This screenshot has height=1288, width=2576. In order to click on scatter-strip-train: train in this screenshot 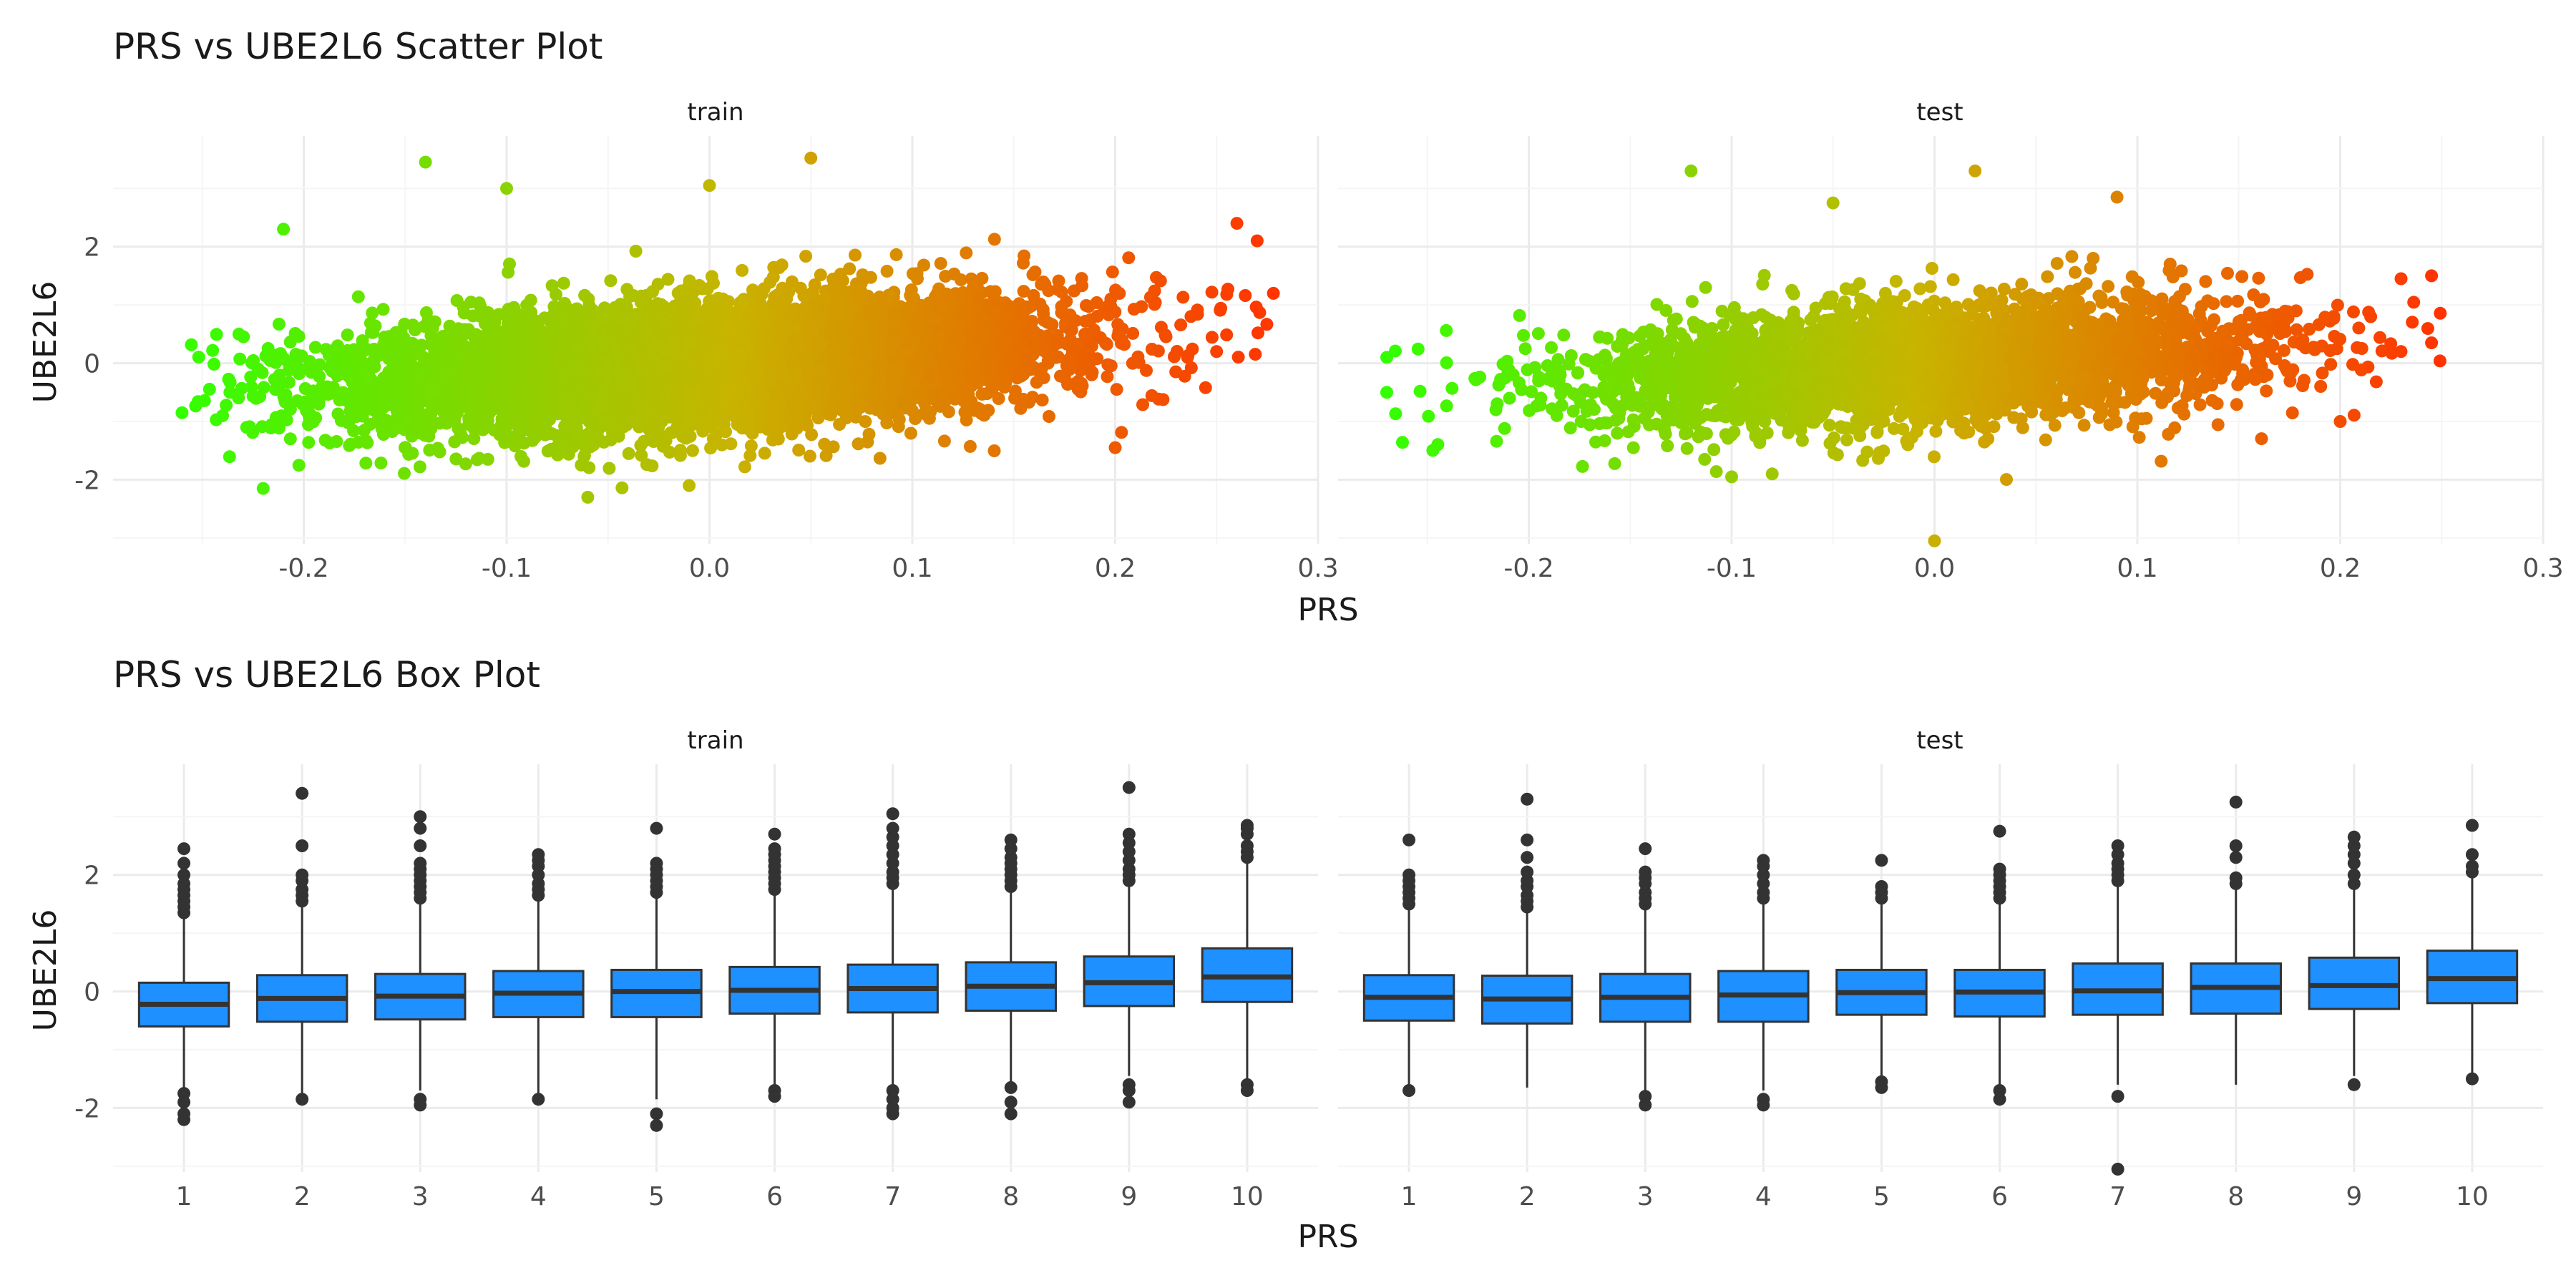, I will do `click(715, 112)`.